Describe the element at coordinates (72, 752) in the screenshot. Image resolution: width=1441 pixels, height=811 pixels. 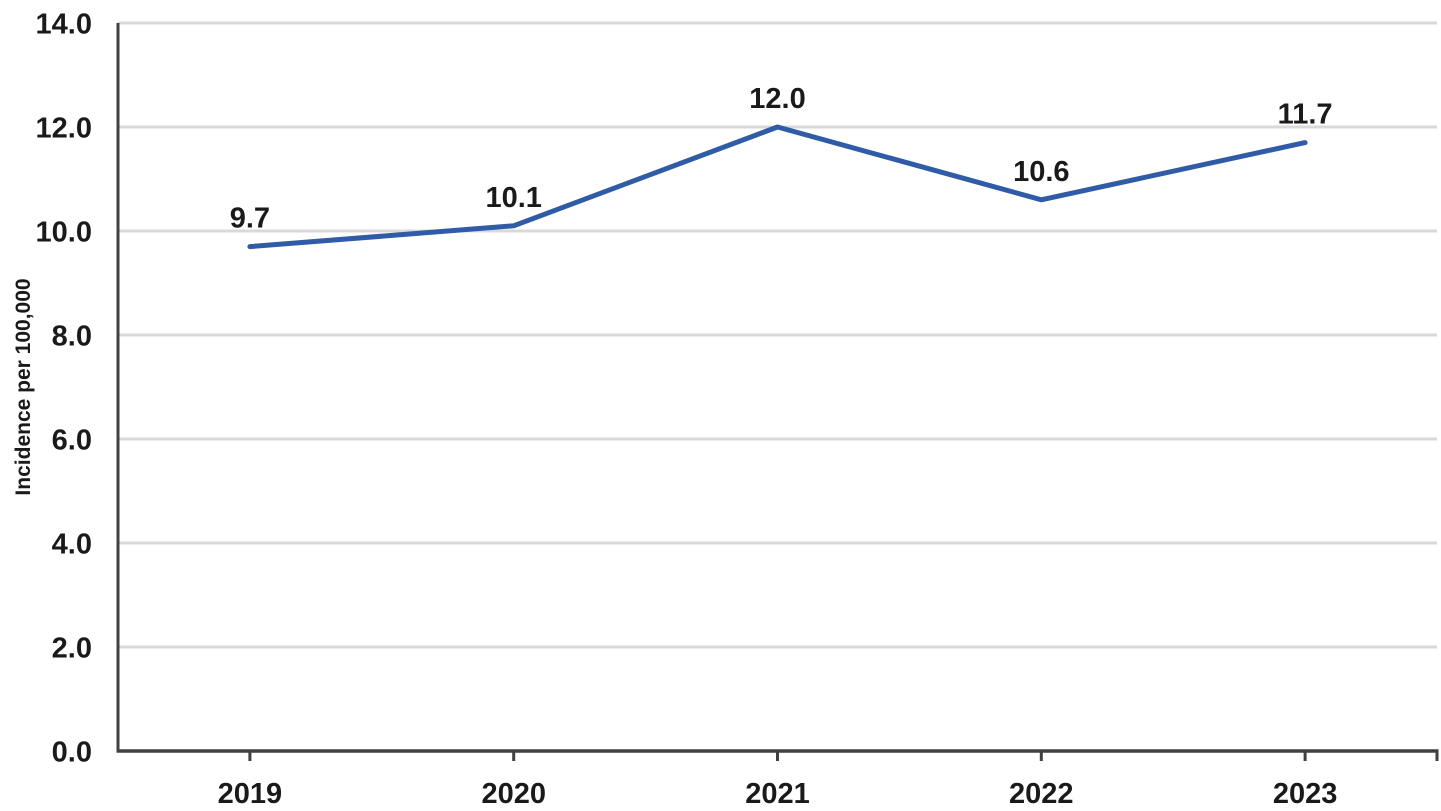
I see `y-tick-label: 0.0` at that location.